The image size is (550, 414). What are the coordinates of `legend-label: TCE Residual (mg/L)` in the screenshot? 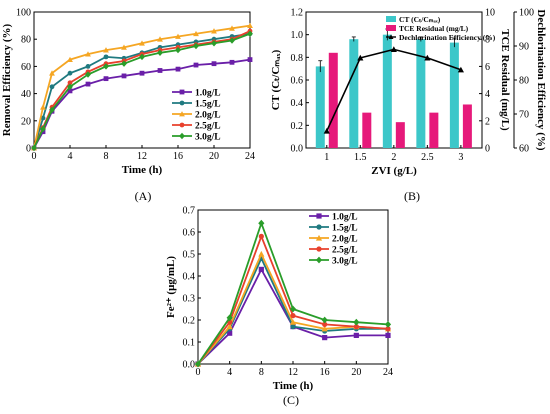 It's located at (434, 28).